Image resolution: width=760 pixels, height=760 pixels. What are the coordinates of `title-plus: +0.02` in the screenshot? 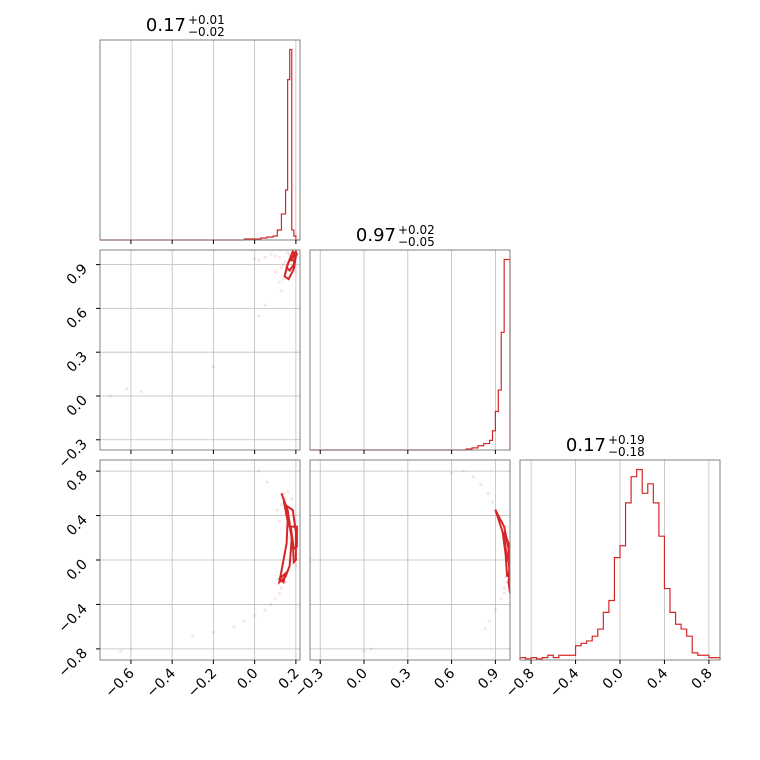 It's located at (416, 230).